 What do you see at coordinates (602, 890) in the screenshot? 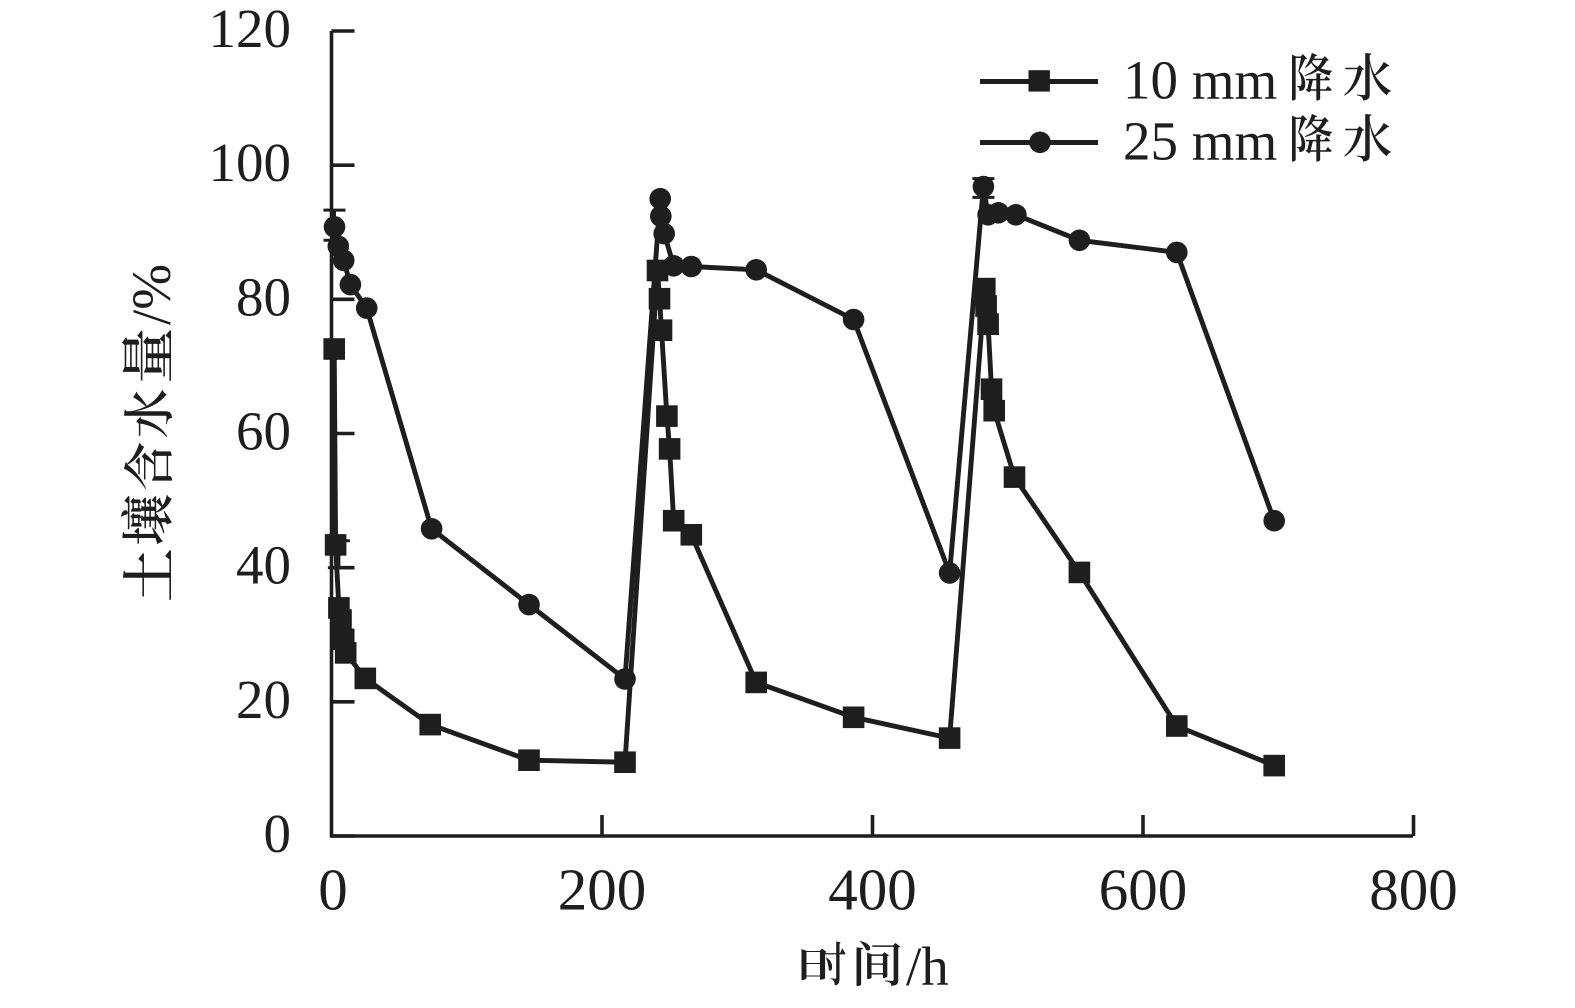
I see `svg-text: 200` at bounding box center [602, 890].